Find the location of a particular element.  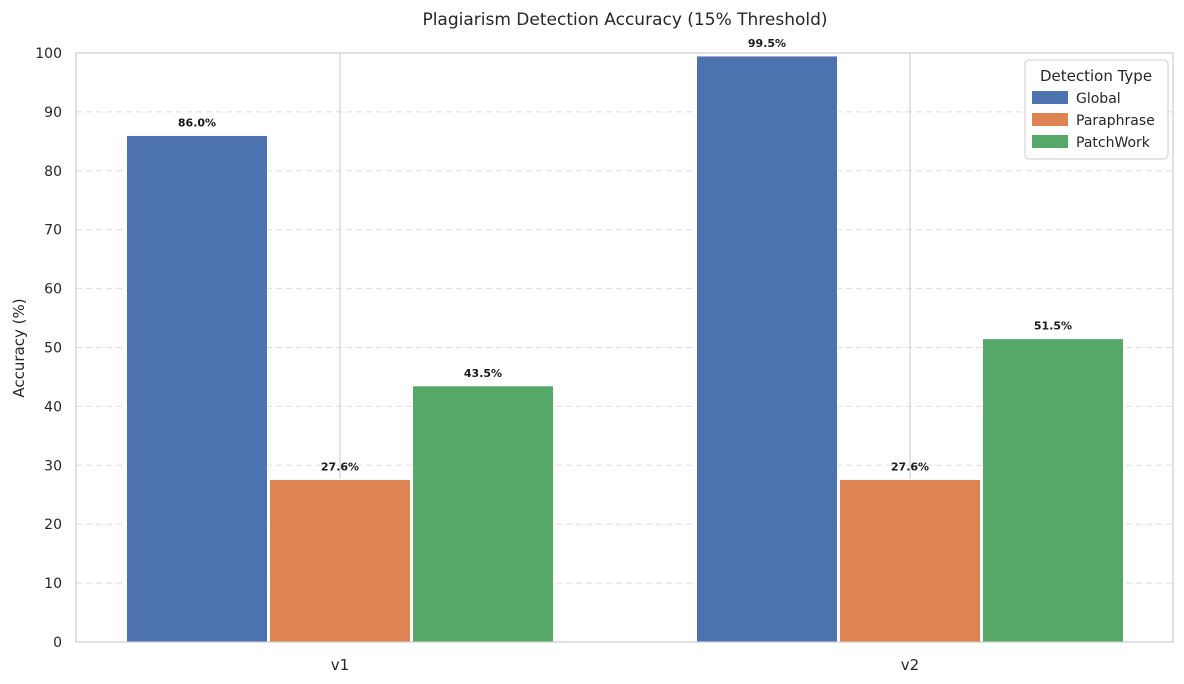

legend-label-global: Global is located at coordinates (1098, 99).